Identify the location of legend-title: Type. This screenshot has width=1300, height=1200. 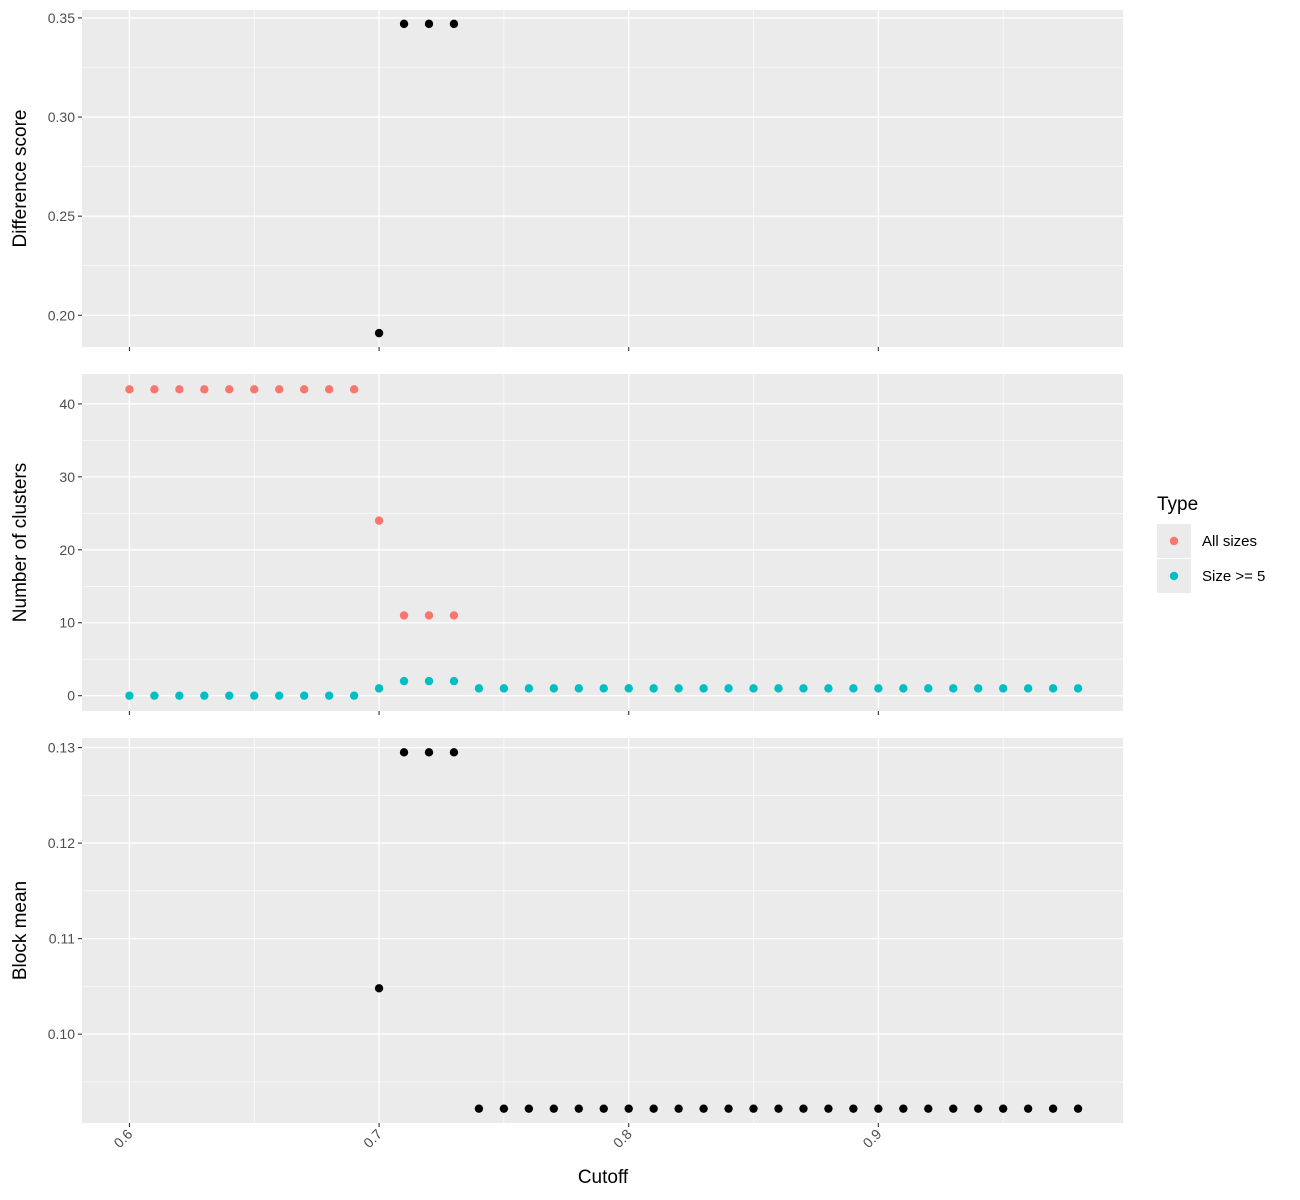
(1177, 504).